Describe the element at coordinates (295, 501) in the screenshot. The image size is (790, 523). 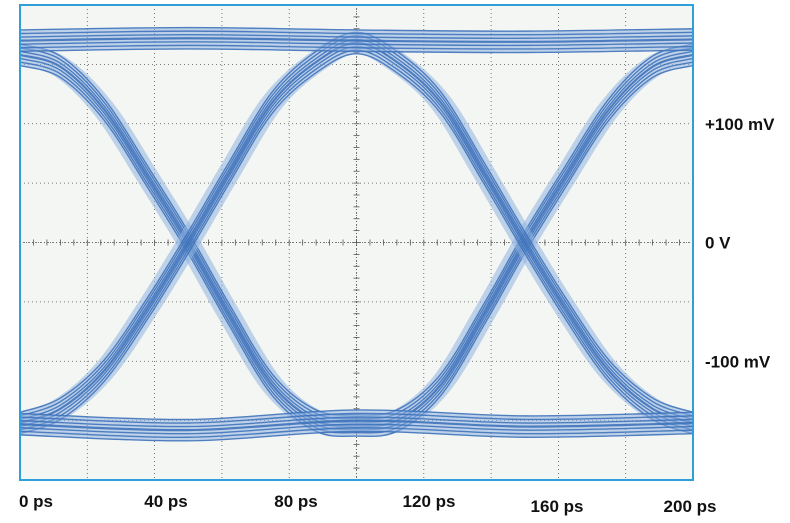
I see `x-tick-label: 80 ps` at that location.